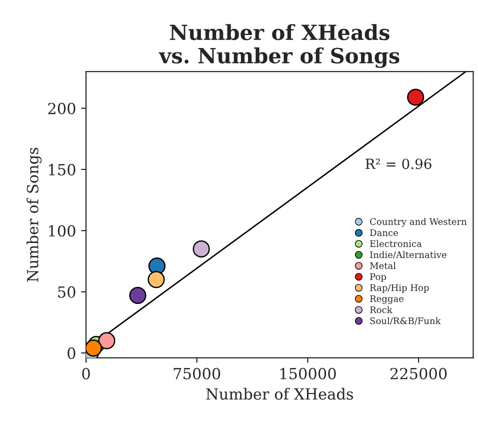 Image resolution: width=478 pixels, height=421 pixels. I want to click on x-tick-label: 225000, so click(418, 374).